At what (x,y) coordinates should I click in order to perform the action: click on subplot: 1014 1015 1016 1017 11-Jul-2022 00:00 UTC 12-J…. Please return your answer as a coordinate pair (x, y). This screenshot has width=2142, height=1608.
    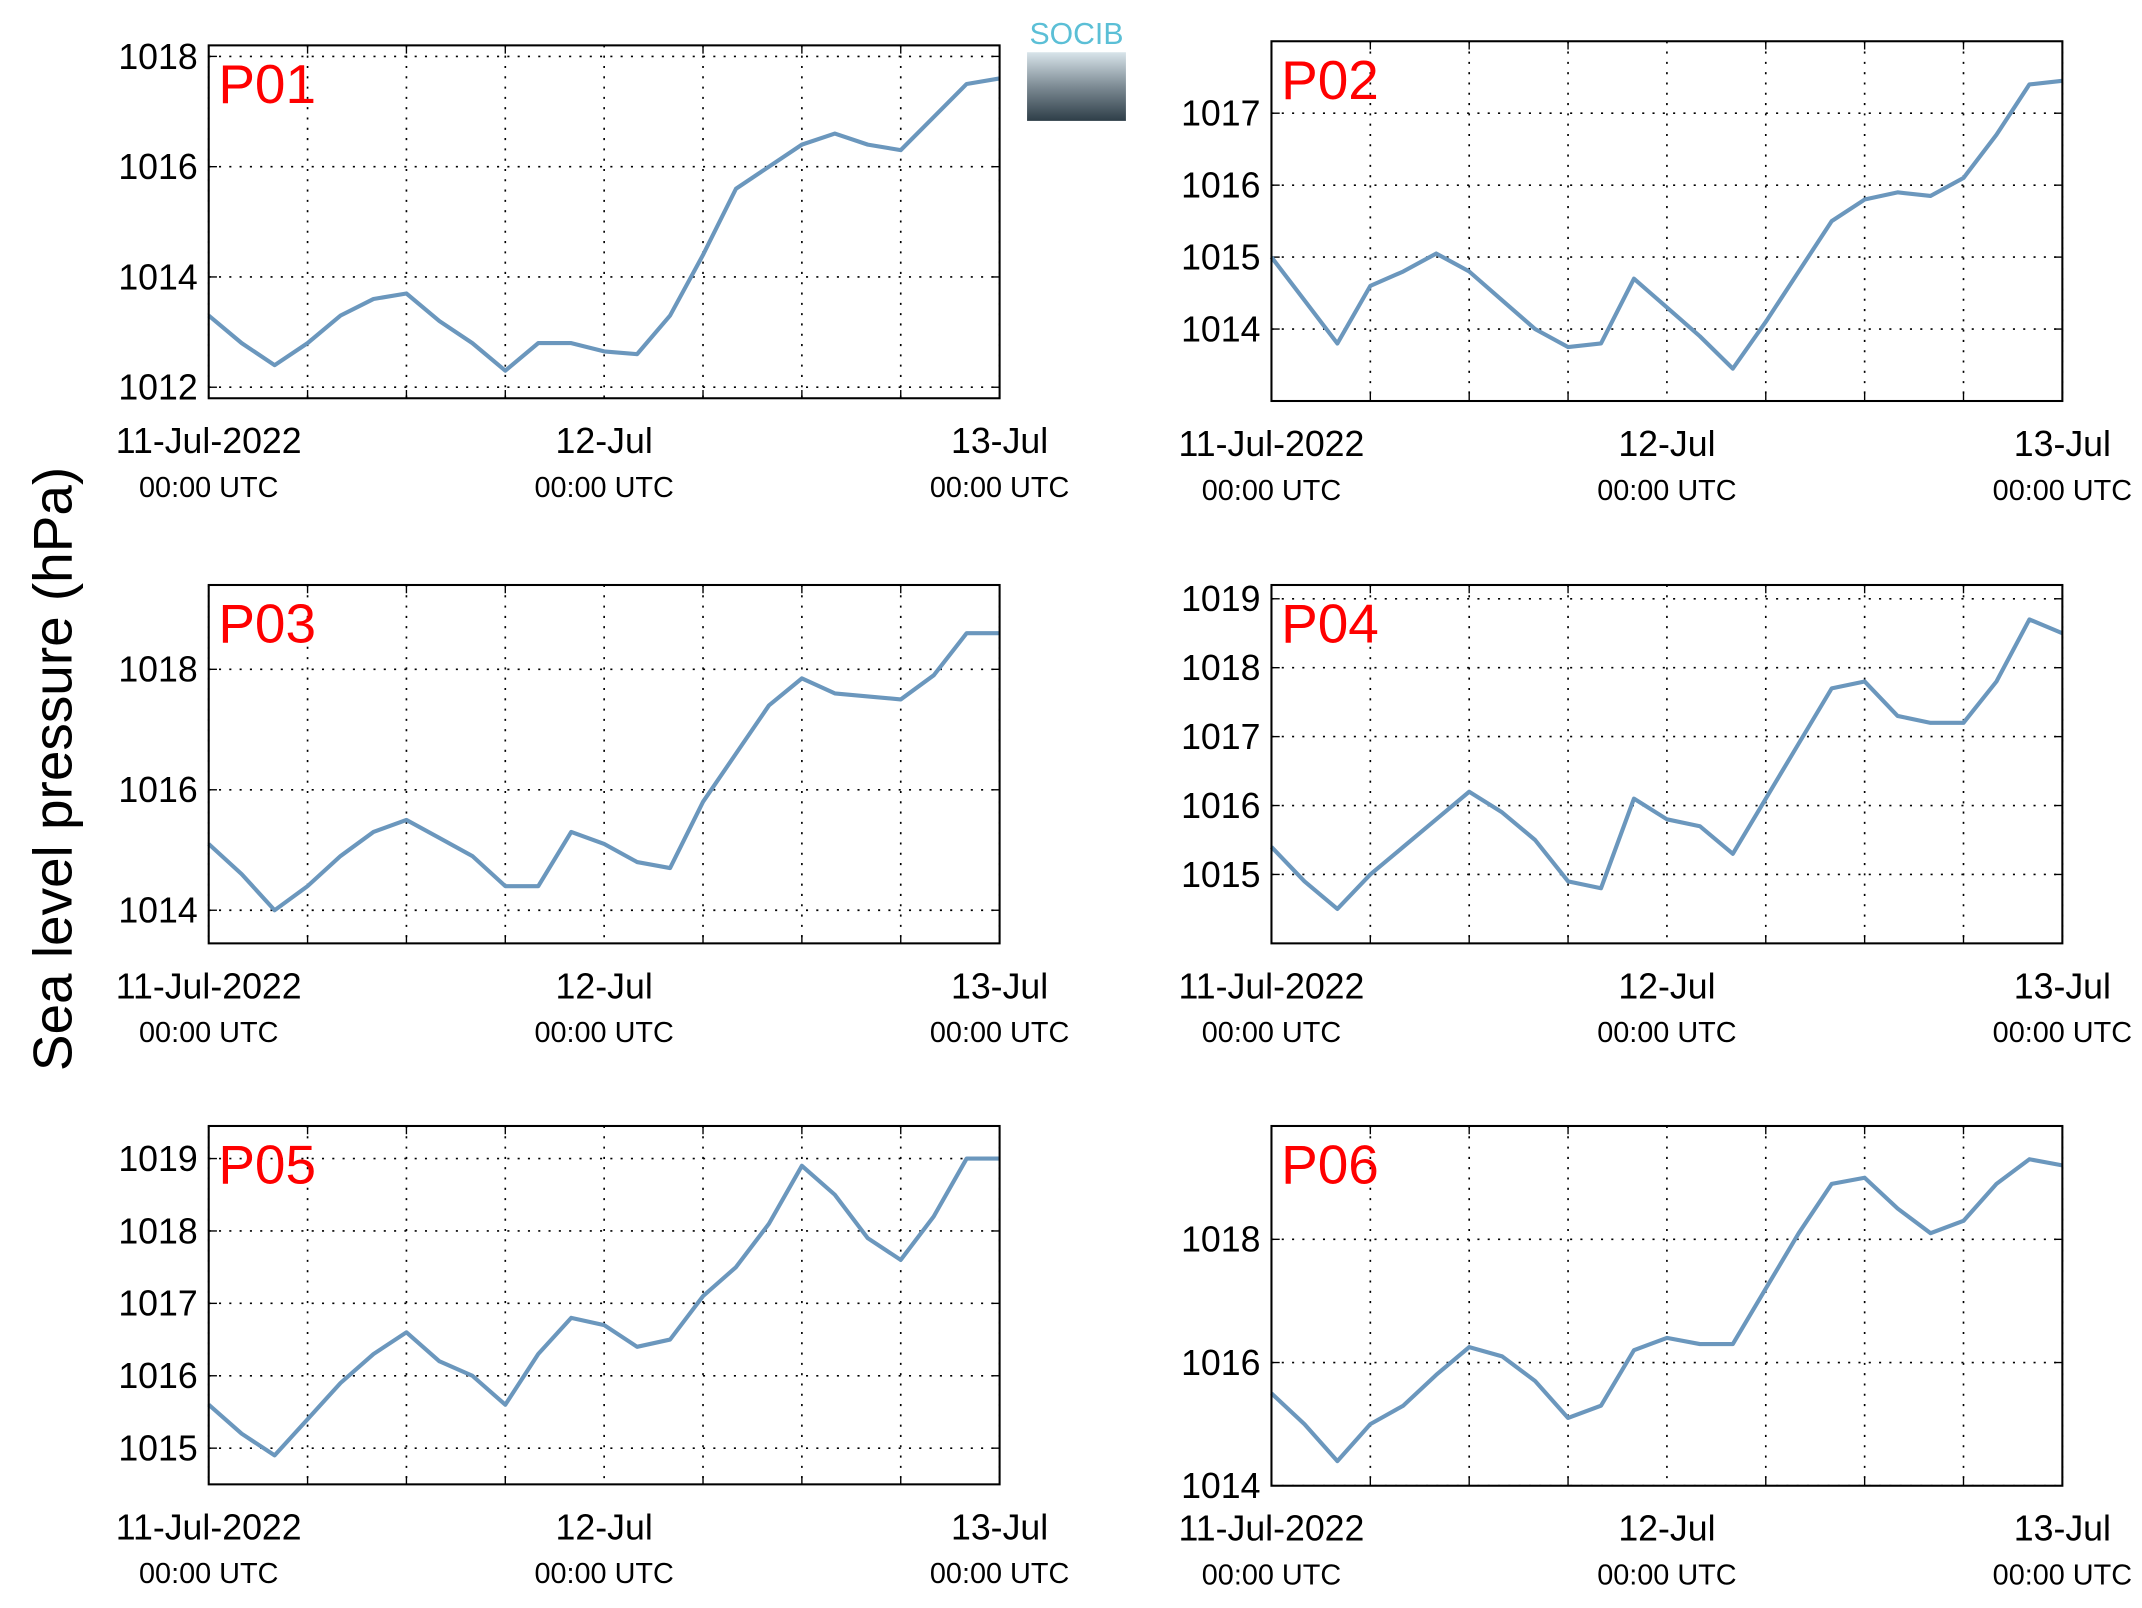
    Looking at the image, I should click on (1655, 273).